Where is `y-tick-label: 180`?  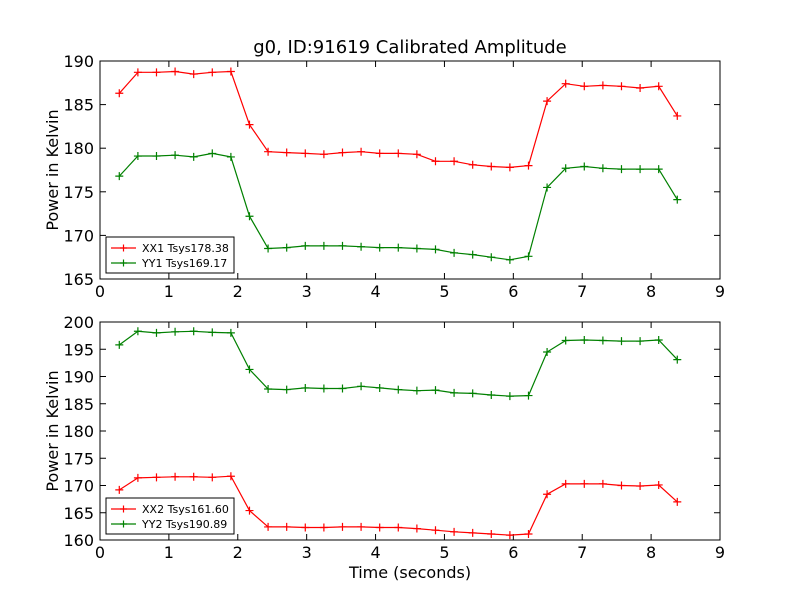 y-tick-label: 180 is located at coordinates (78, 148).